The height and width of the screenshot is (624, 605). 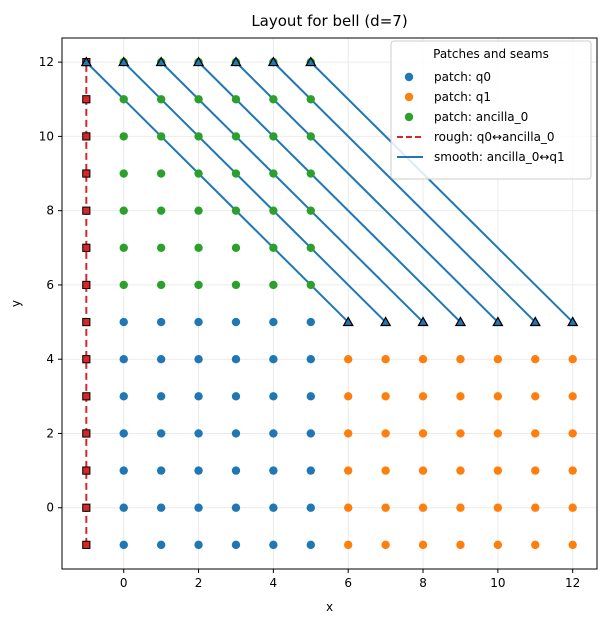 What do you see at coordinates (274, 583) in the screenshot?
I see `x-tick-label: 4` at bounding box center [274, 583].